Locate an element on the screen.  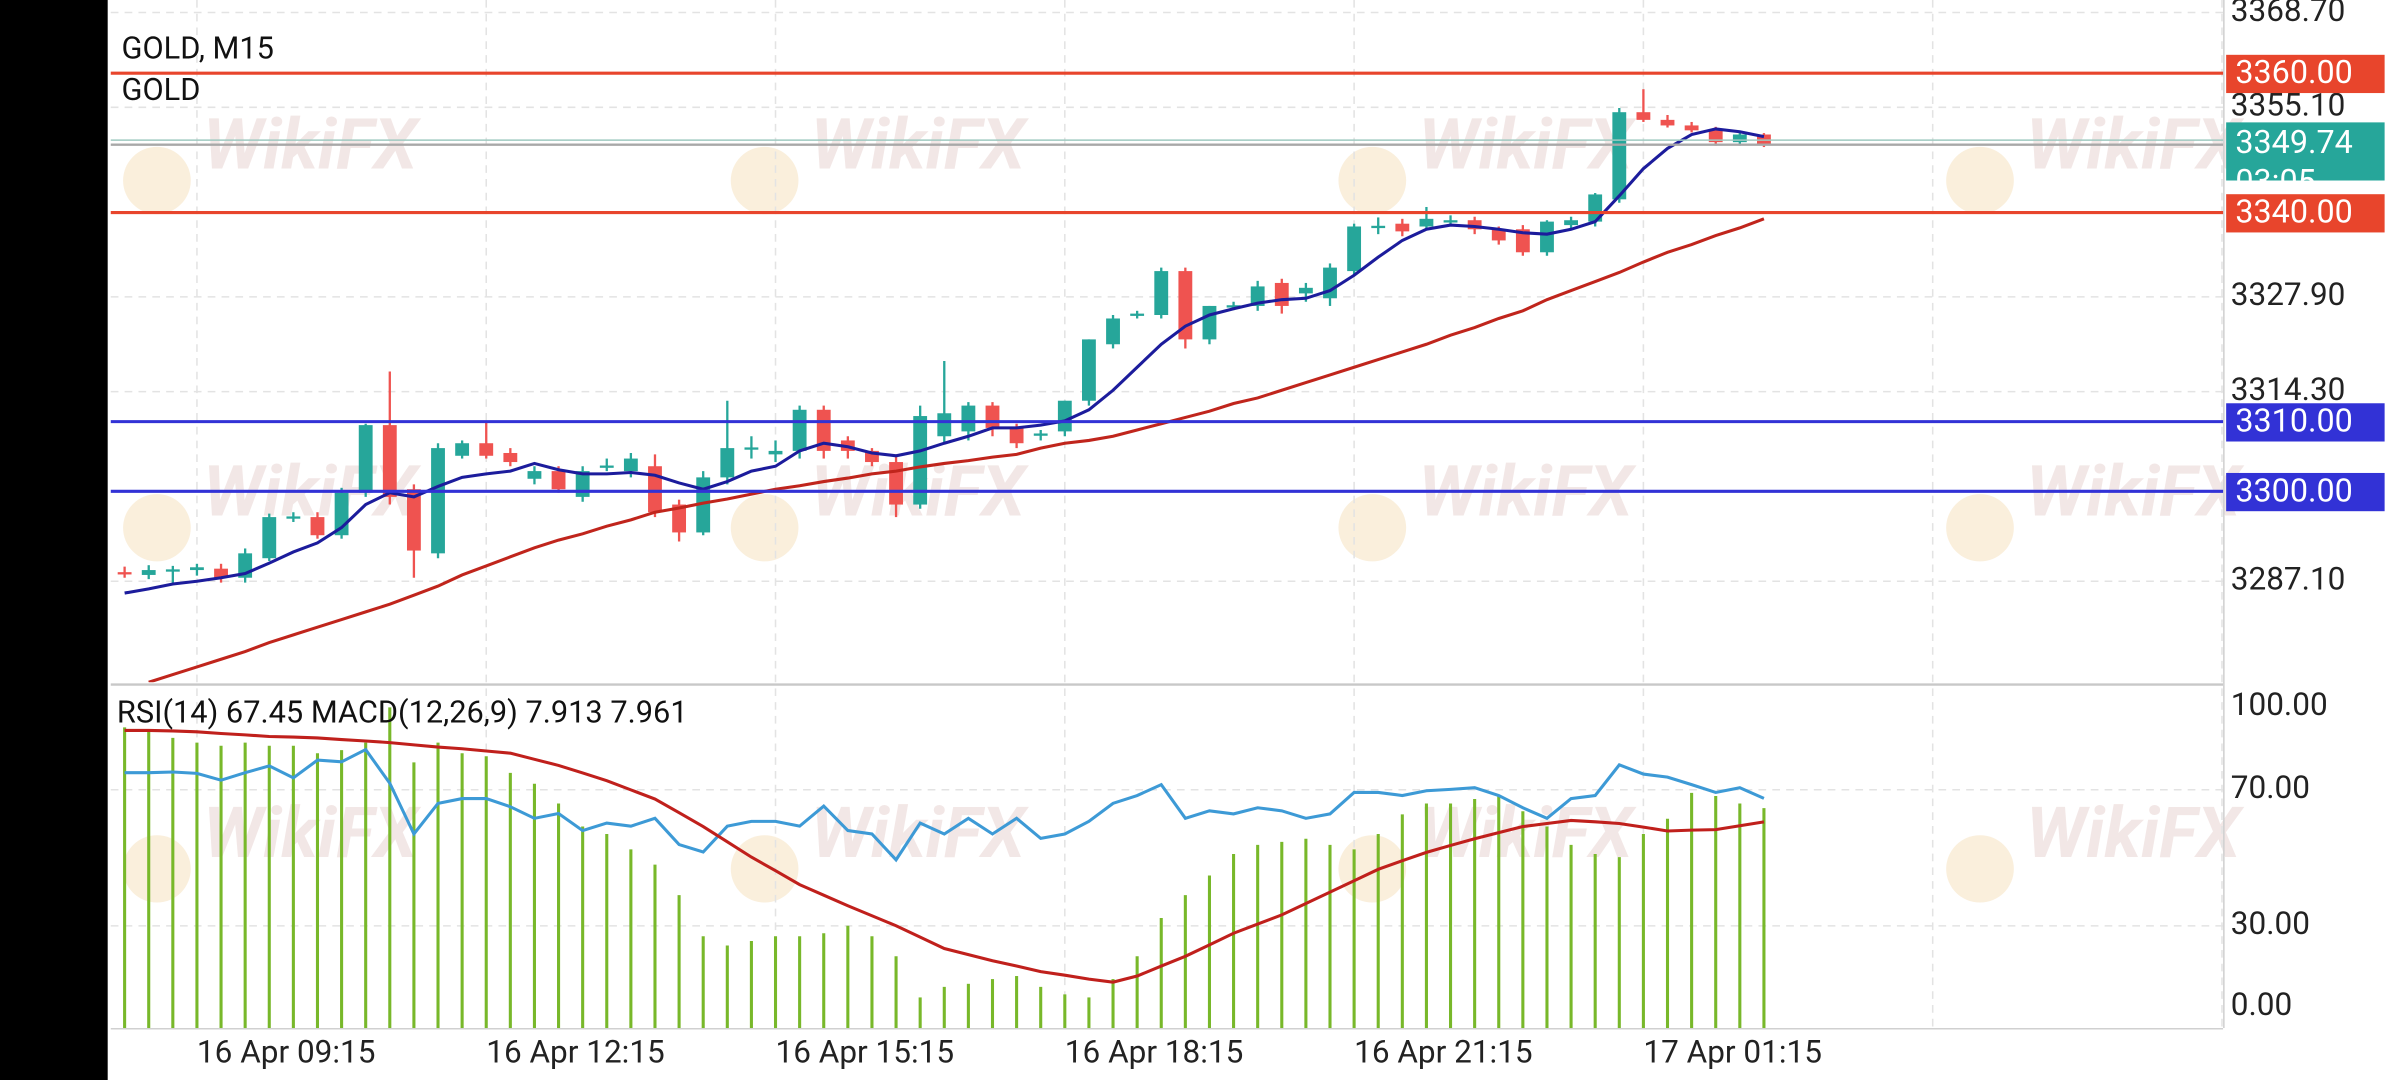
x-tick-label: 16 Apr 09:15 is located at coordinates (286, 1051).